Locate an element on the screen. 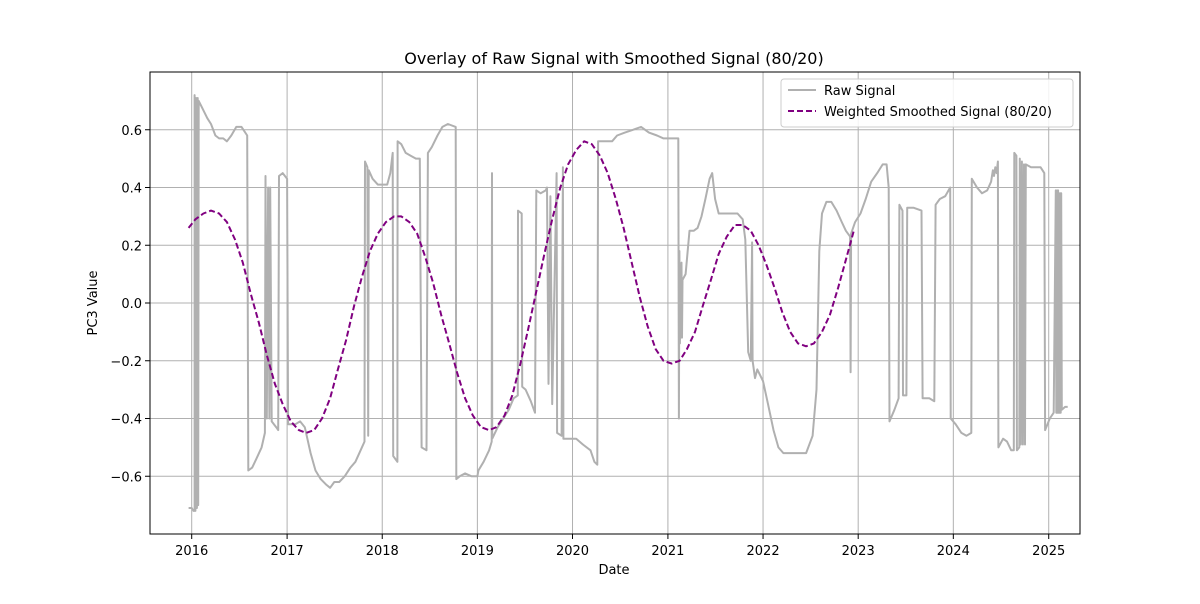 This screenshot has width=1200, height=604. legend-box is located at coordinates (927, 103).